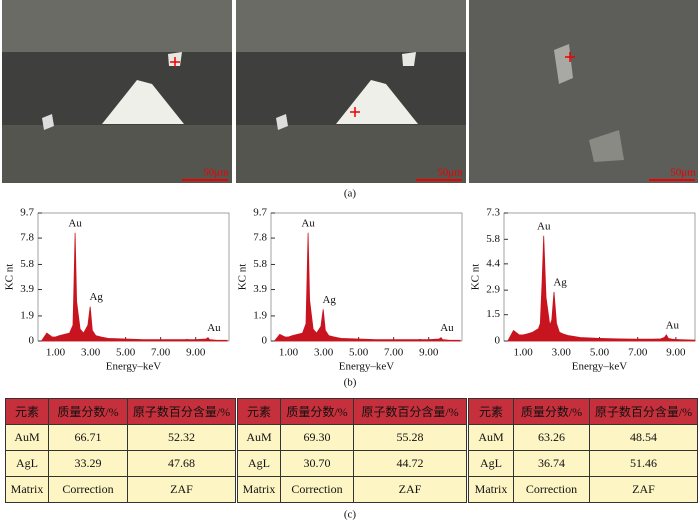 Image resolution: width=700 pixels, height=526 pixels. I want to click on table-row: AuM 69.30 55.28, so click(352, 437).